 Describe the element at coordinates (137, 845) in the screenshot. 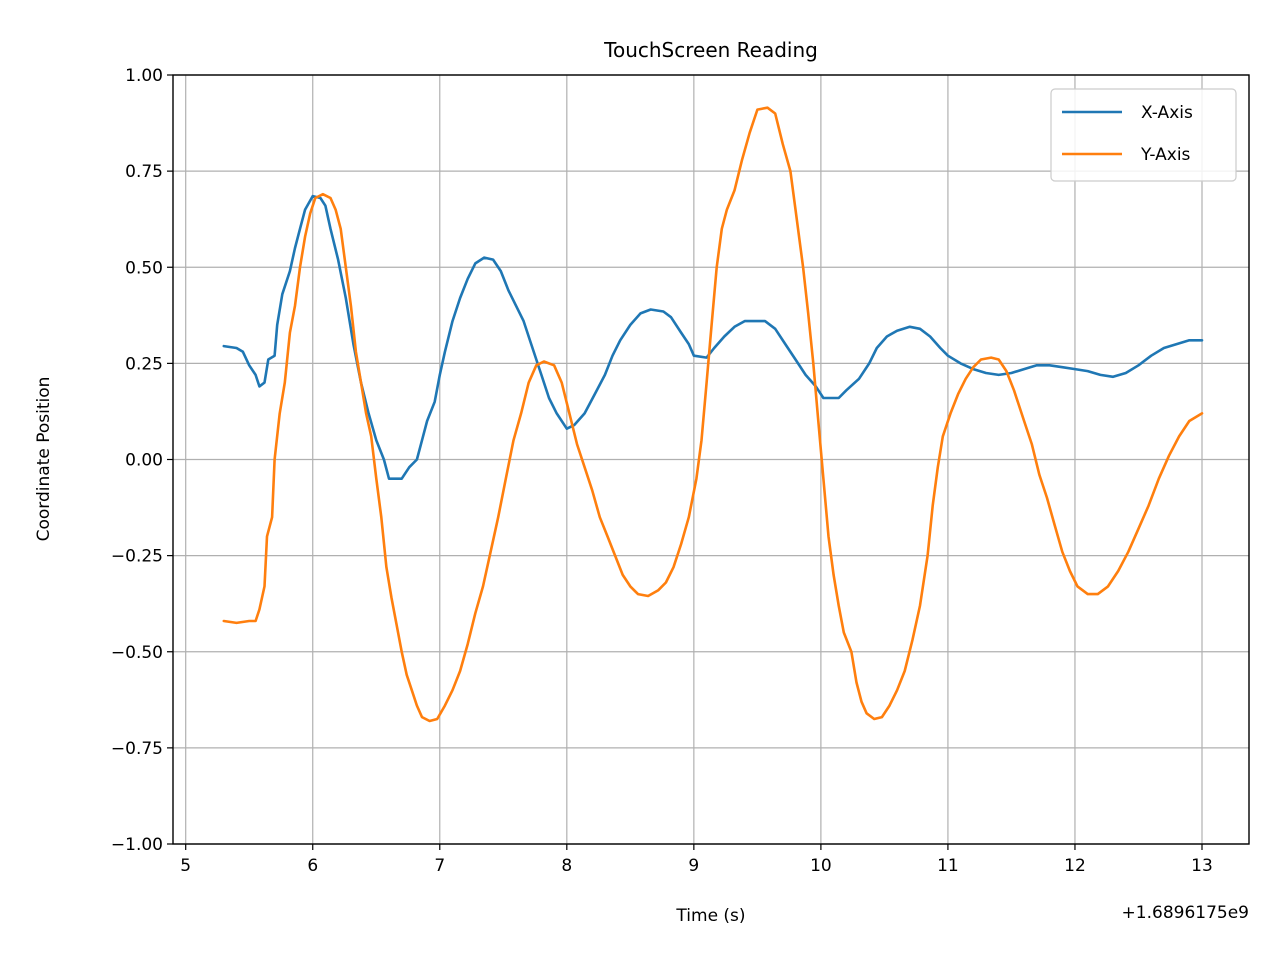

I see `y-tick-label: −1.00` at that location.